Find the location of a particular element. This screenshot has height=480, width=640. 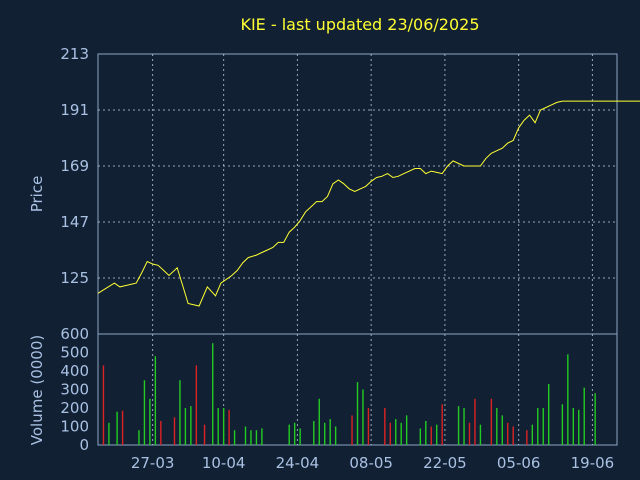

volume-tick-label: 0 is located at coordinates (84, 445).